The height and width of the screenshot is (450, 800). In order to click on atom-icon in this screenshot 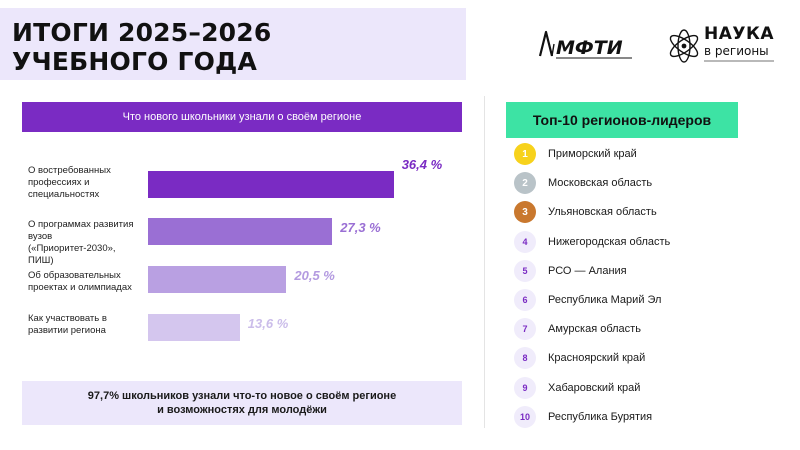, I will do `click(684, 46)`.